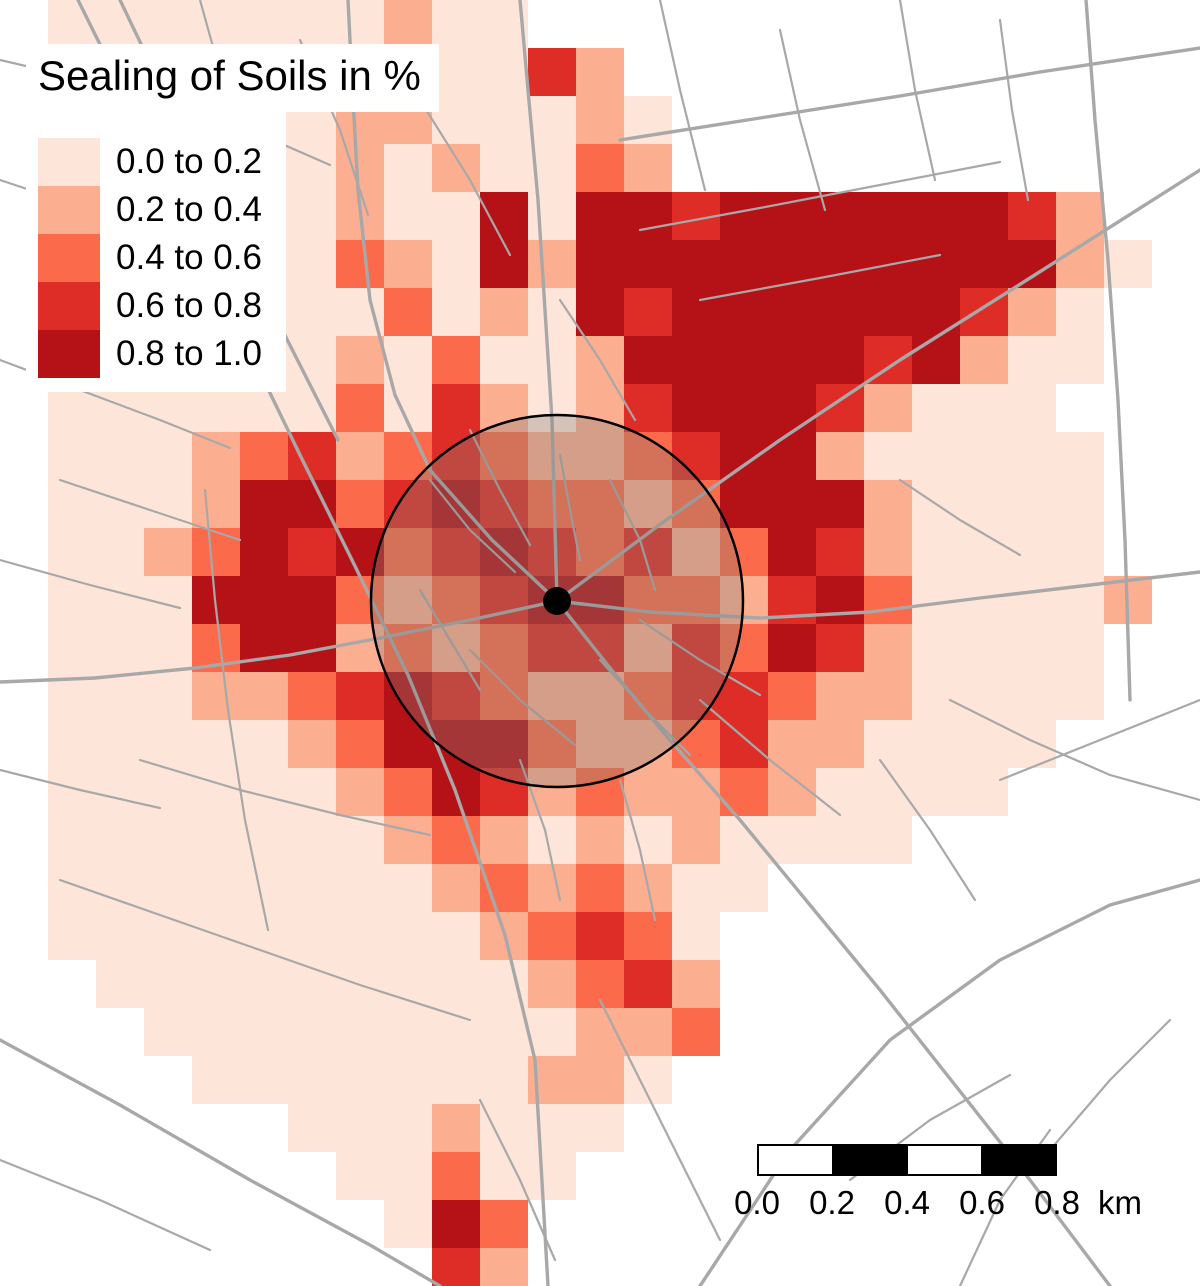 The image size is (1200, 1286). Describe the element at coordinates (69, 306) in the screenshot. I see `legend-swatch` at that location.